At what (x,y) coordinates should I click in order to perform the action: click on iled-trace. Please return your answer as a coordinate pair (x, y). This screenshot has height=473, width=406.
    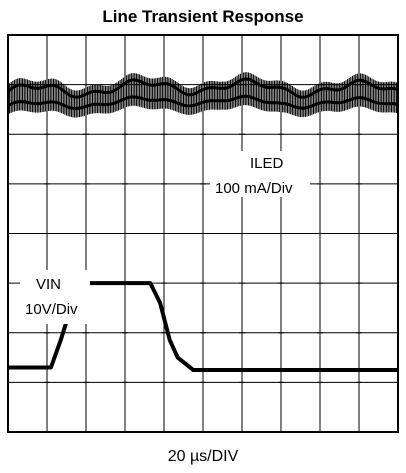
    Looking at the image, I should click on (203, 95).